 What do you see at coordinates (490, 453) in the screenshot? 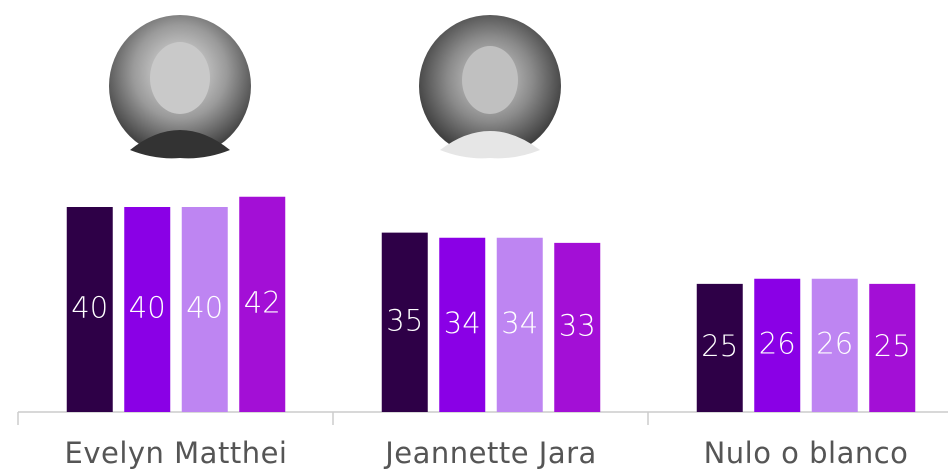
I see `x-tick-label: Jeannette Jara` at bounding box center [490, 453].